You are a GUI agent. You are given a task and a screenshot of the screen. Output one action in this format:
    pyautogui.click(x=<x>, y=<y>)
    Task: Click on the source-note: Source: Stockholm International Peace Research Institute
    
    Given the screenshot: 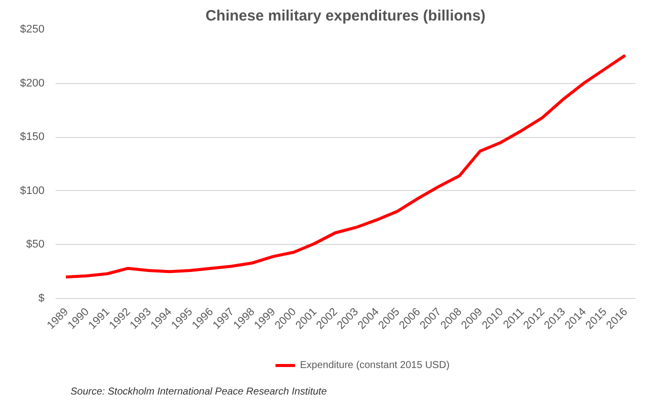 What is the action you would take?
    pyautogui.click(x=199, y=392)
    